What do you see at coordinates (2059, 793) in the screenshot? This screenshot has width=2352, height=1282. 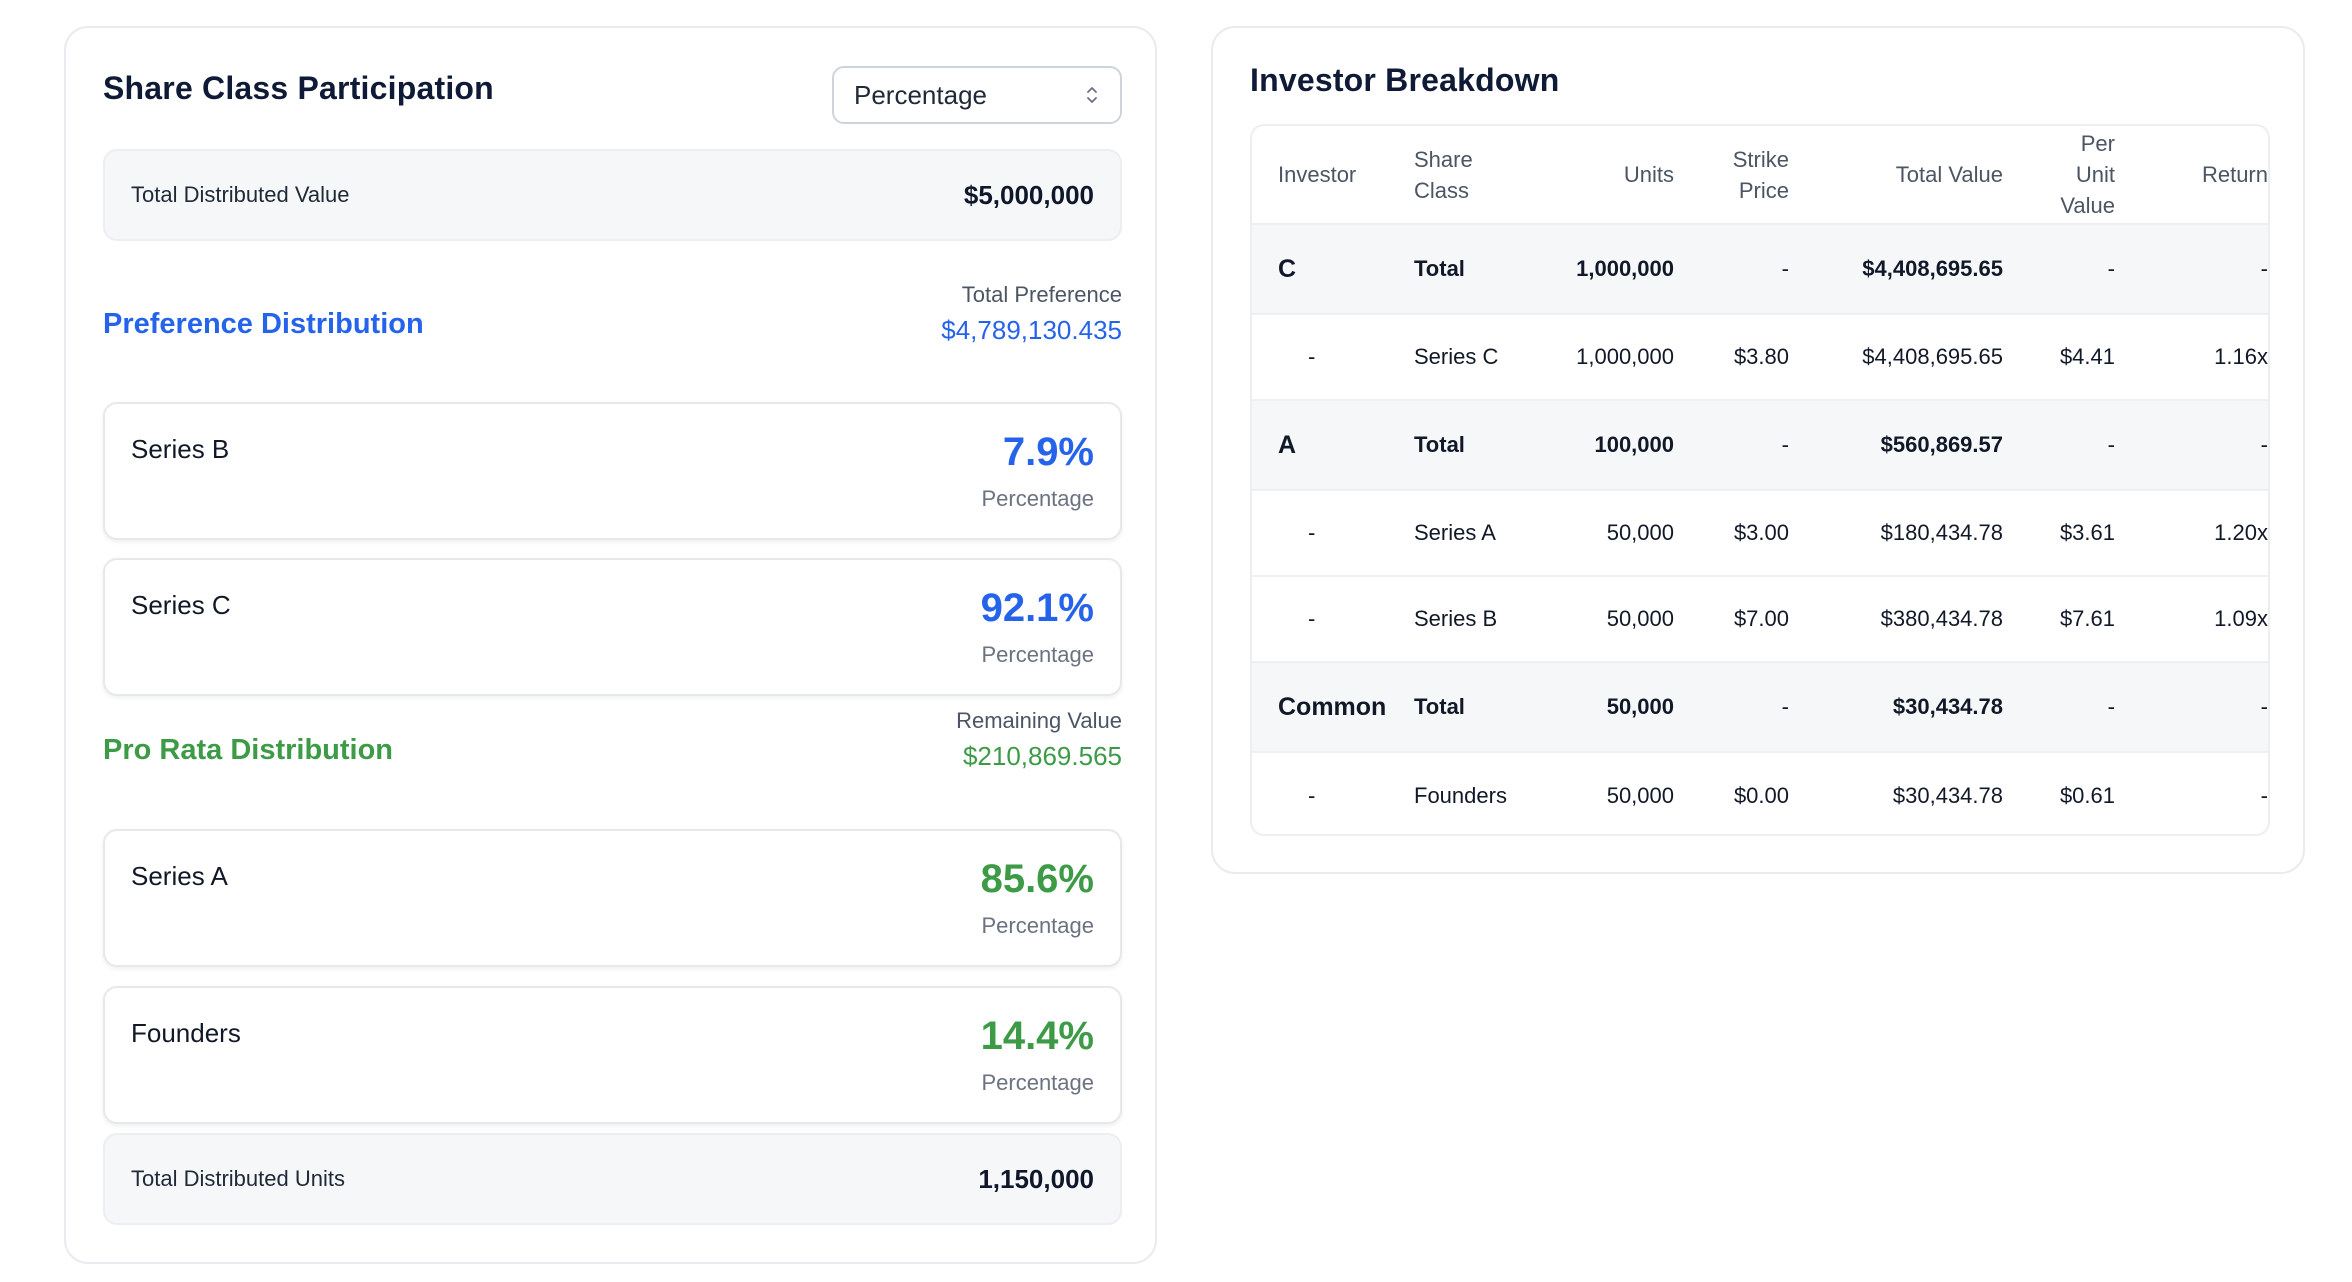 I see `cell-per-unit-value: $0.61` at bounding box center [2059, 793].